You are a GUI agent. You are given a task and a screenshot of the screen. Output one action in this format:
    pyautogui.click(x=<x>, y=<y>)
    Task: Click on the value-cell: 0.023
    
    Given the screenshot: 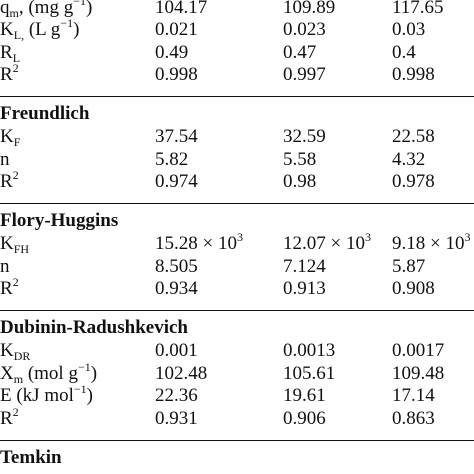 What is the action you would take?
    pyautogui.click(x=304, y=29)
    